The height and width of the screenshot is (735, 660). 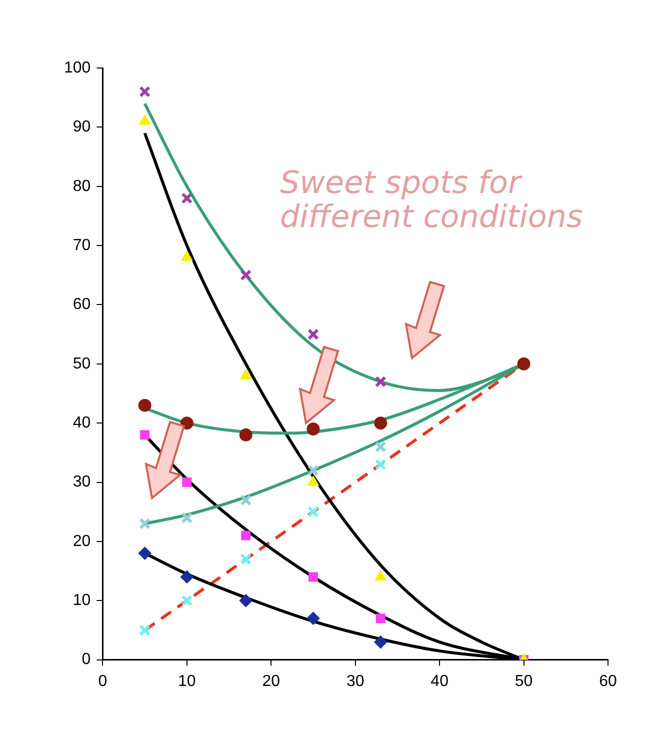 I want to click on y-tick-label: 100, so click(x=77, y=67).